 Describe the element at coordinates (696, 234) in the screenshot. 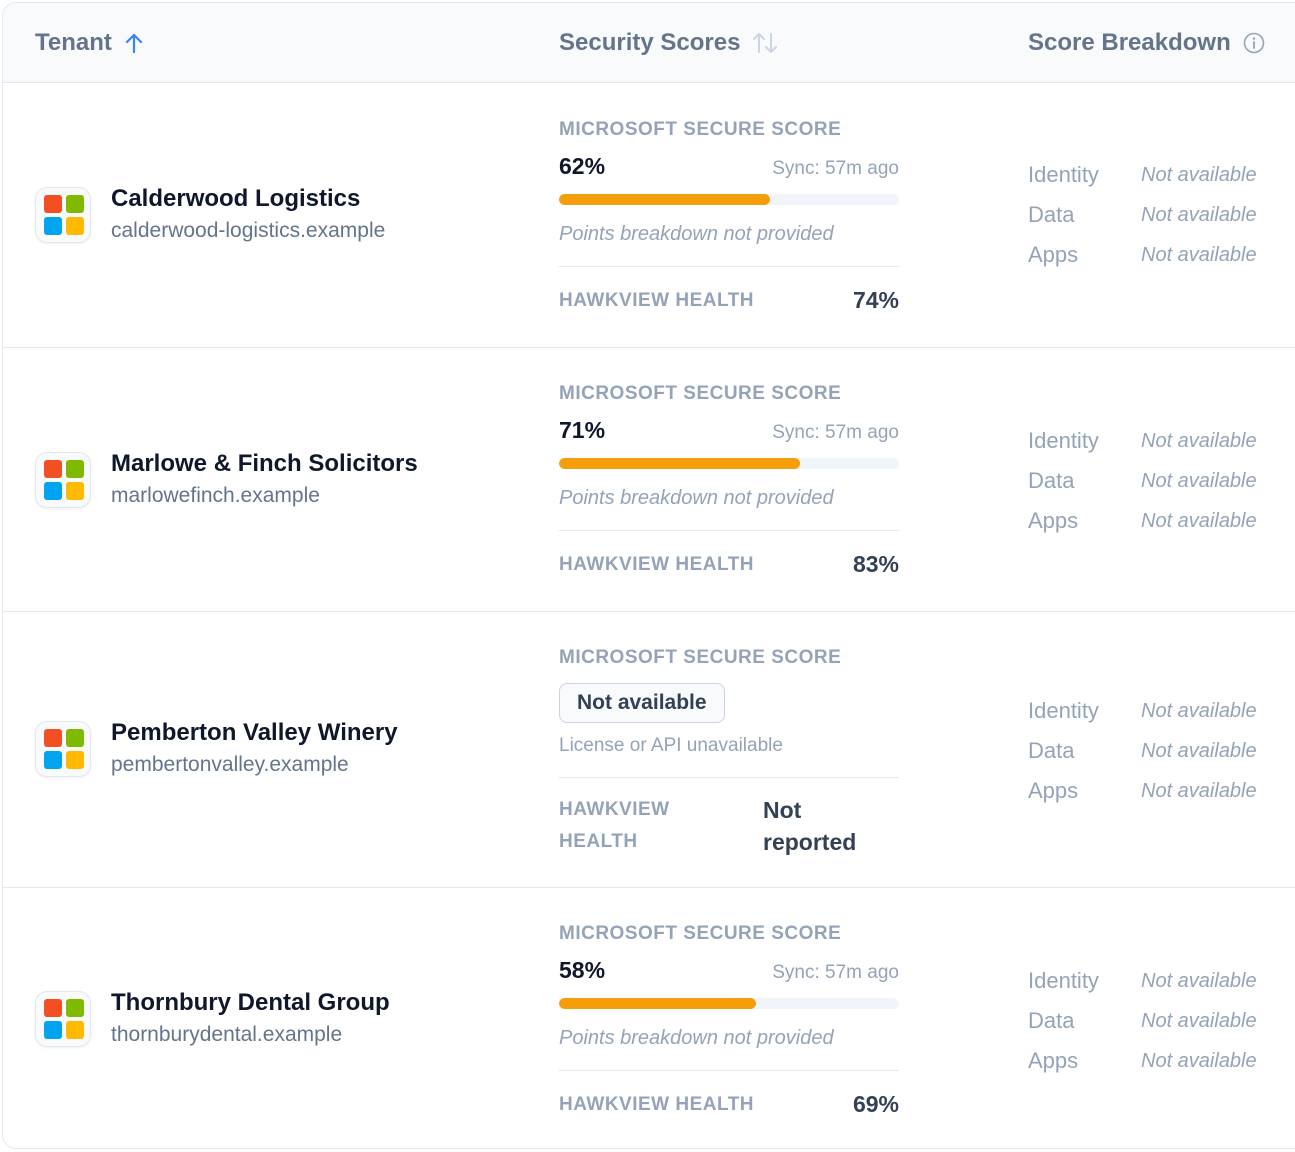

I see `points-breakdown-note: Points breakdown not provided` at that location.